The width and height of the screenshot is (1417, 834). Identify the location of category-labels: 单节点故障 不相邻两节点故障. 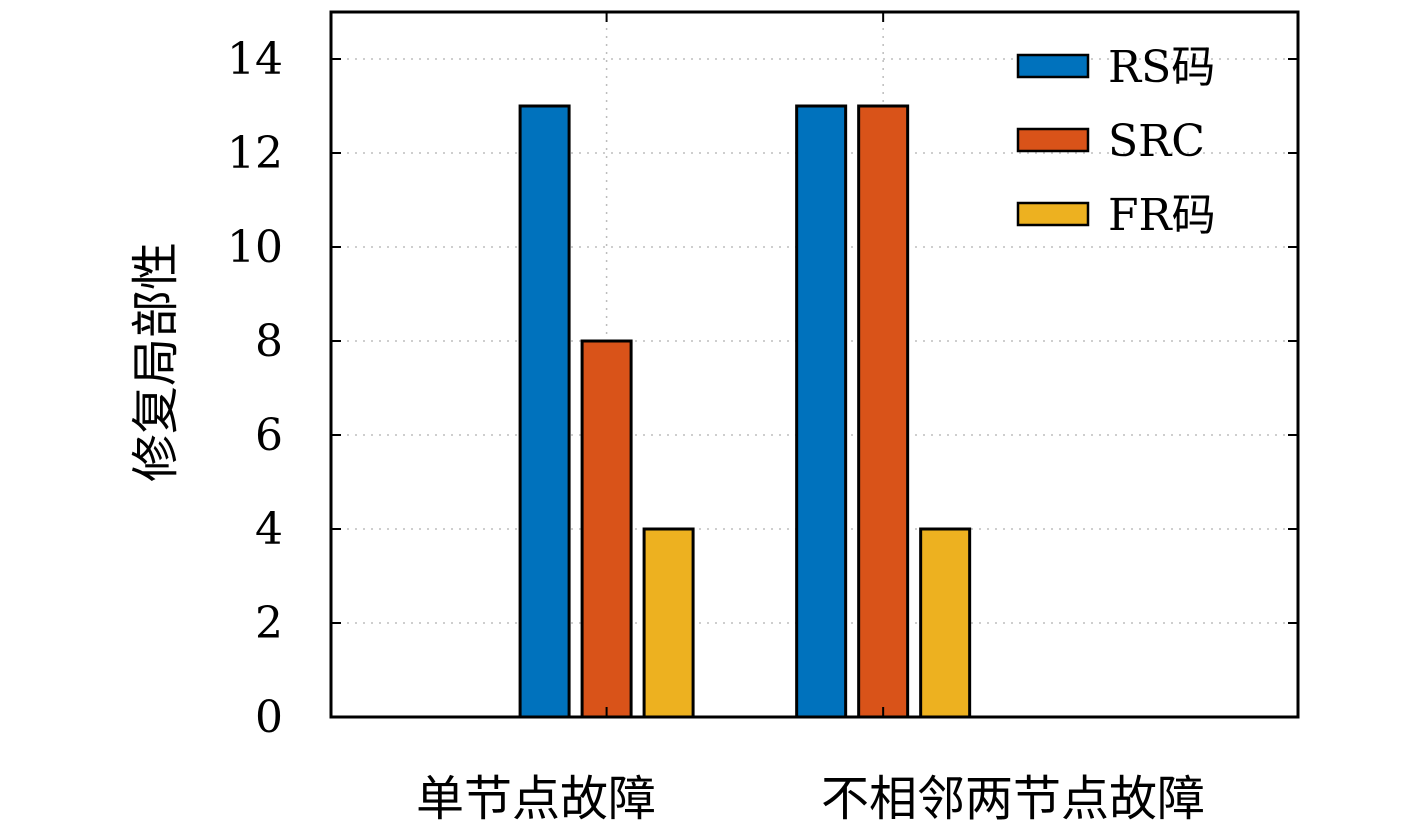
(810, 799).